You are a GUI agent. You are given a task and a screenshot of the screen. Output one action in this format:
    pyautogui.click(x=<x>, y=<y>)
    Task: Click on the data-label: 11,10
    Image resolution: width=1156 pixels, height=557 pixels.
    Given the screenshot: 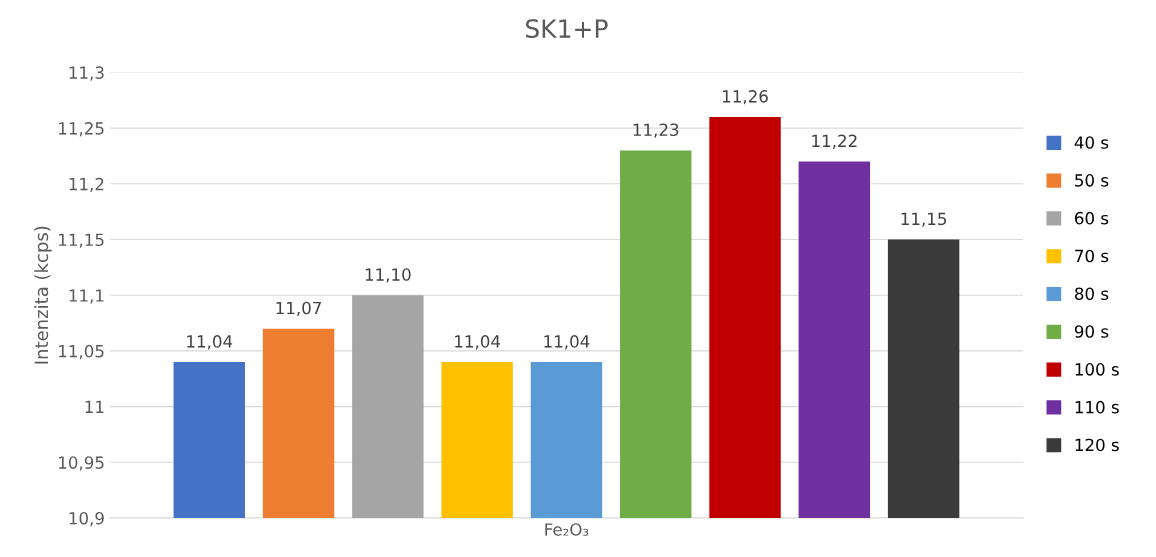 What is the action you would take?
    pyautogui.click(x=388, y=275)
    